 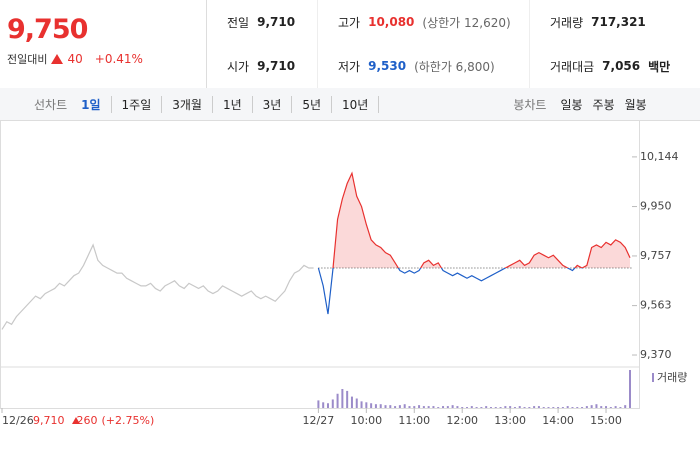 I want to click on stat: 거래량 717,321, so click(x=614, y=22).